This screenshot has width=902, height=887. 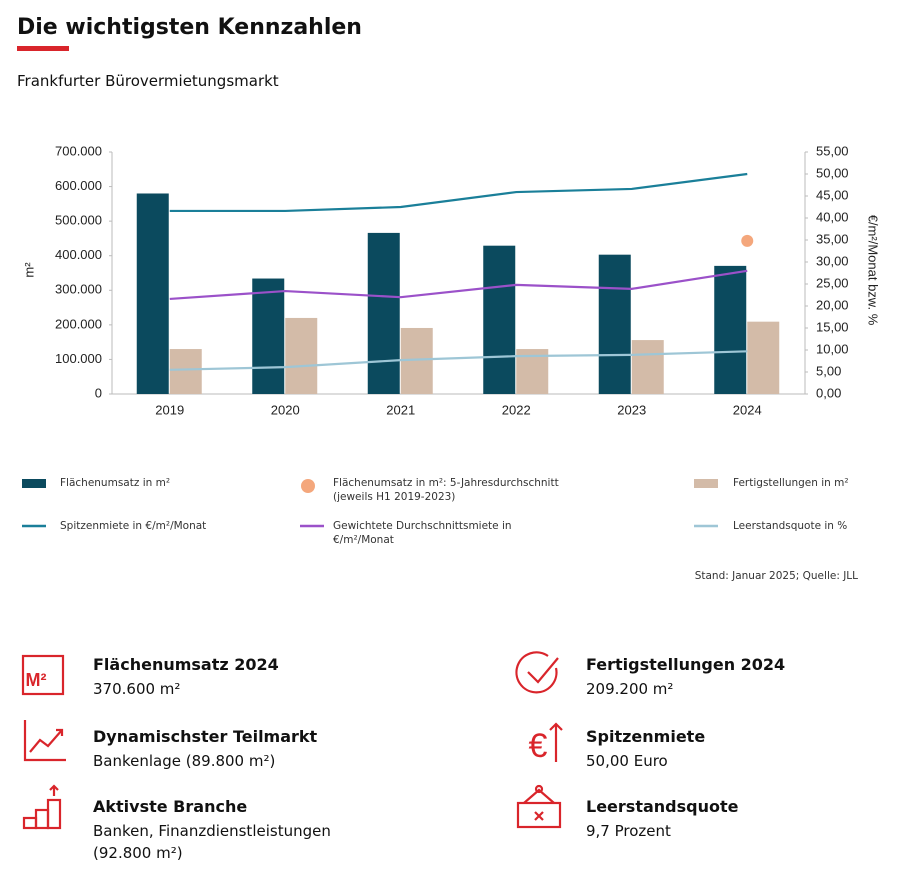 I want to click on y2-tick-label: 5,00, so click(x=828, y=370).